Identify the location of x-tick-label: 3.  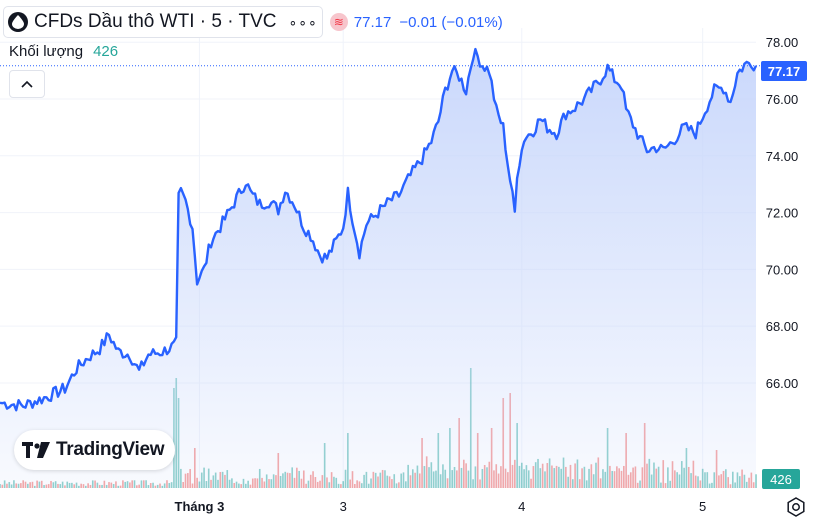
(343, 506).